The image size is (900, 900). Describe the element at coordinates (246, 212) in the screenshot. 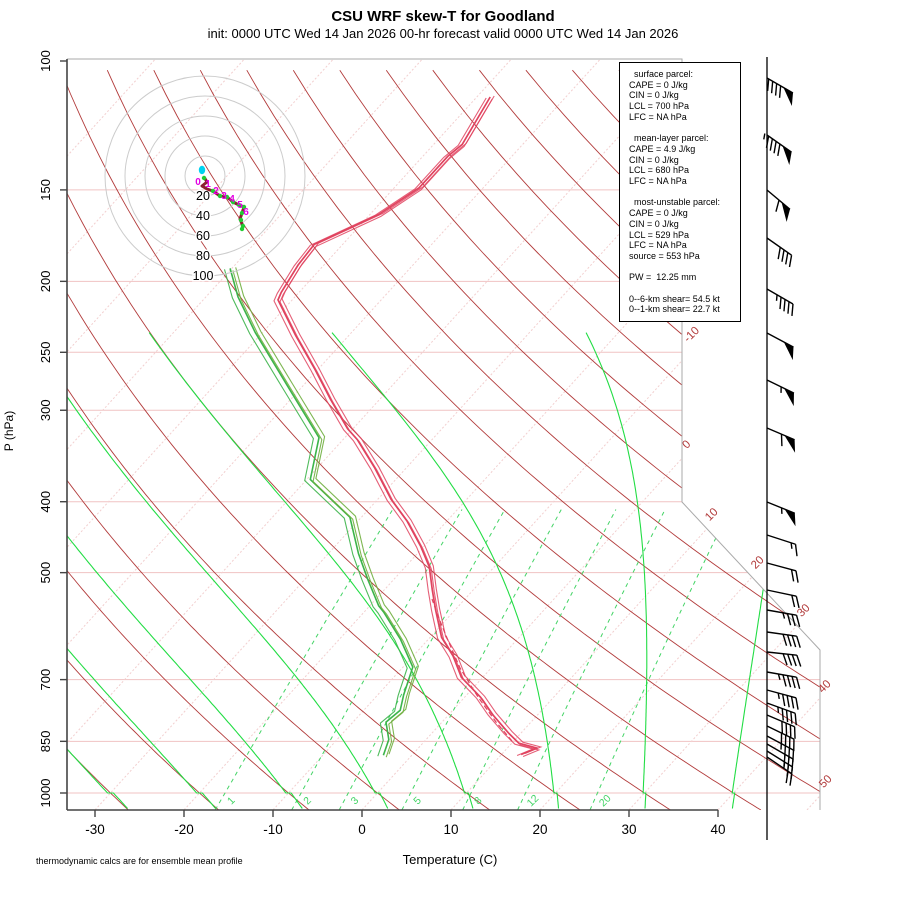

I see `hodograph-km-label: 6` at that location.